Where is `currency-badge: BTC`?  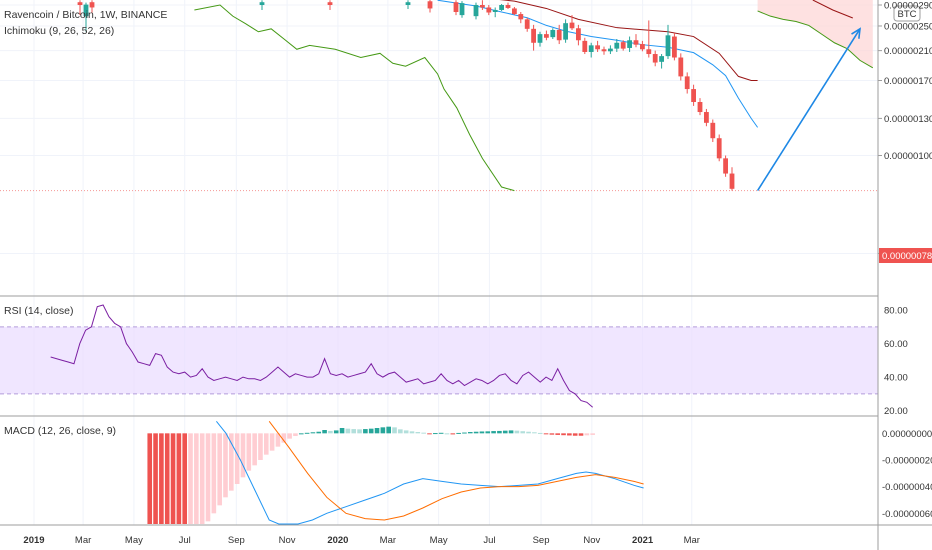 currency-badge: BTC is located at coordinates (907, 13).